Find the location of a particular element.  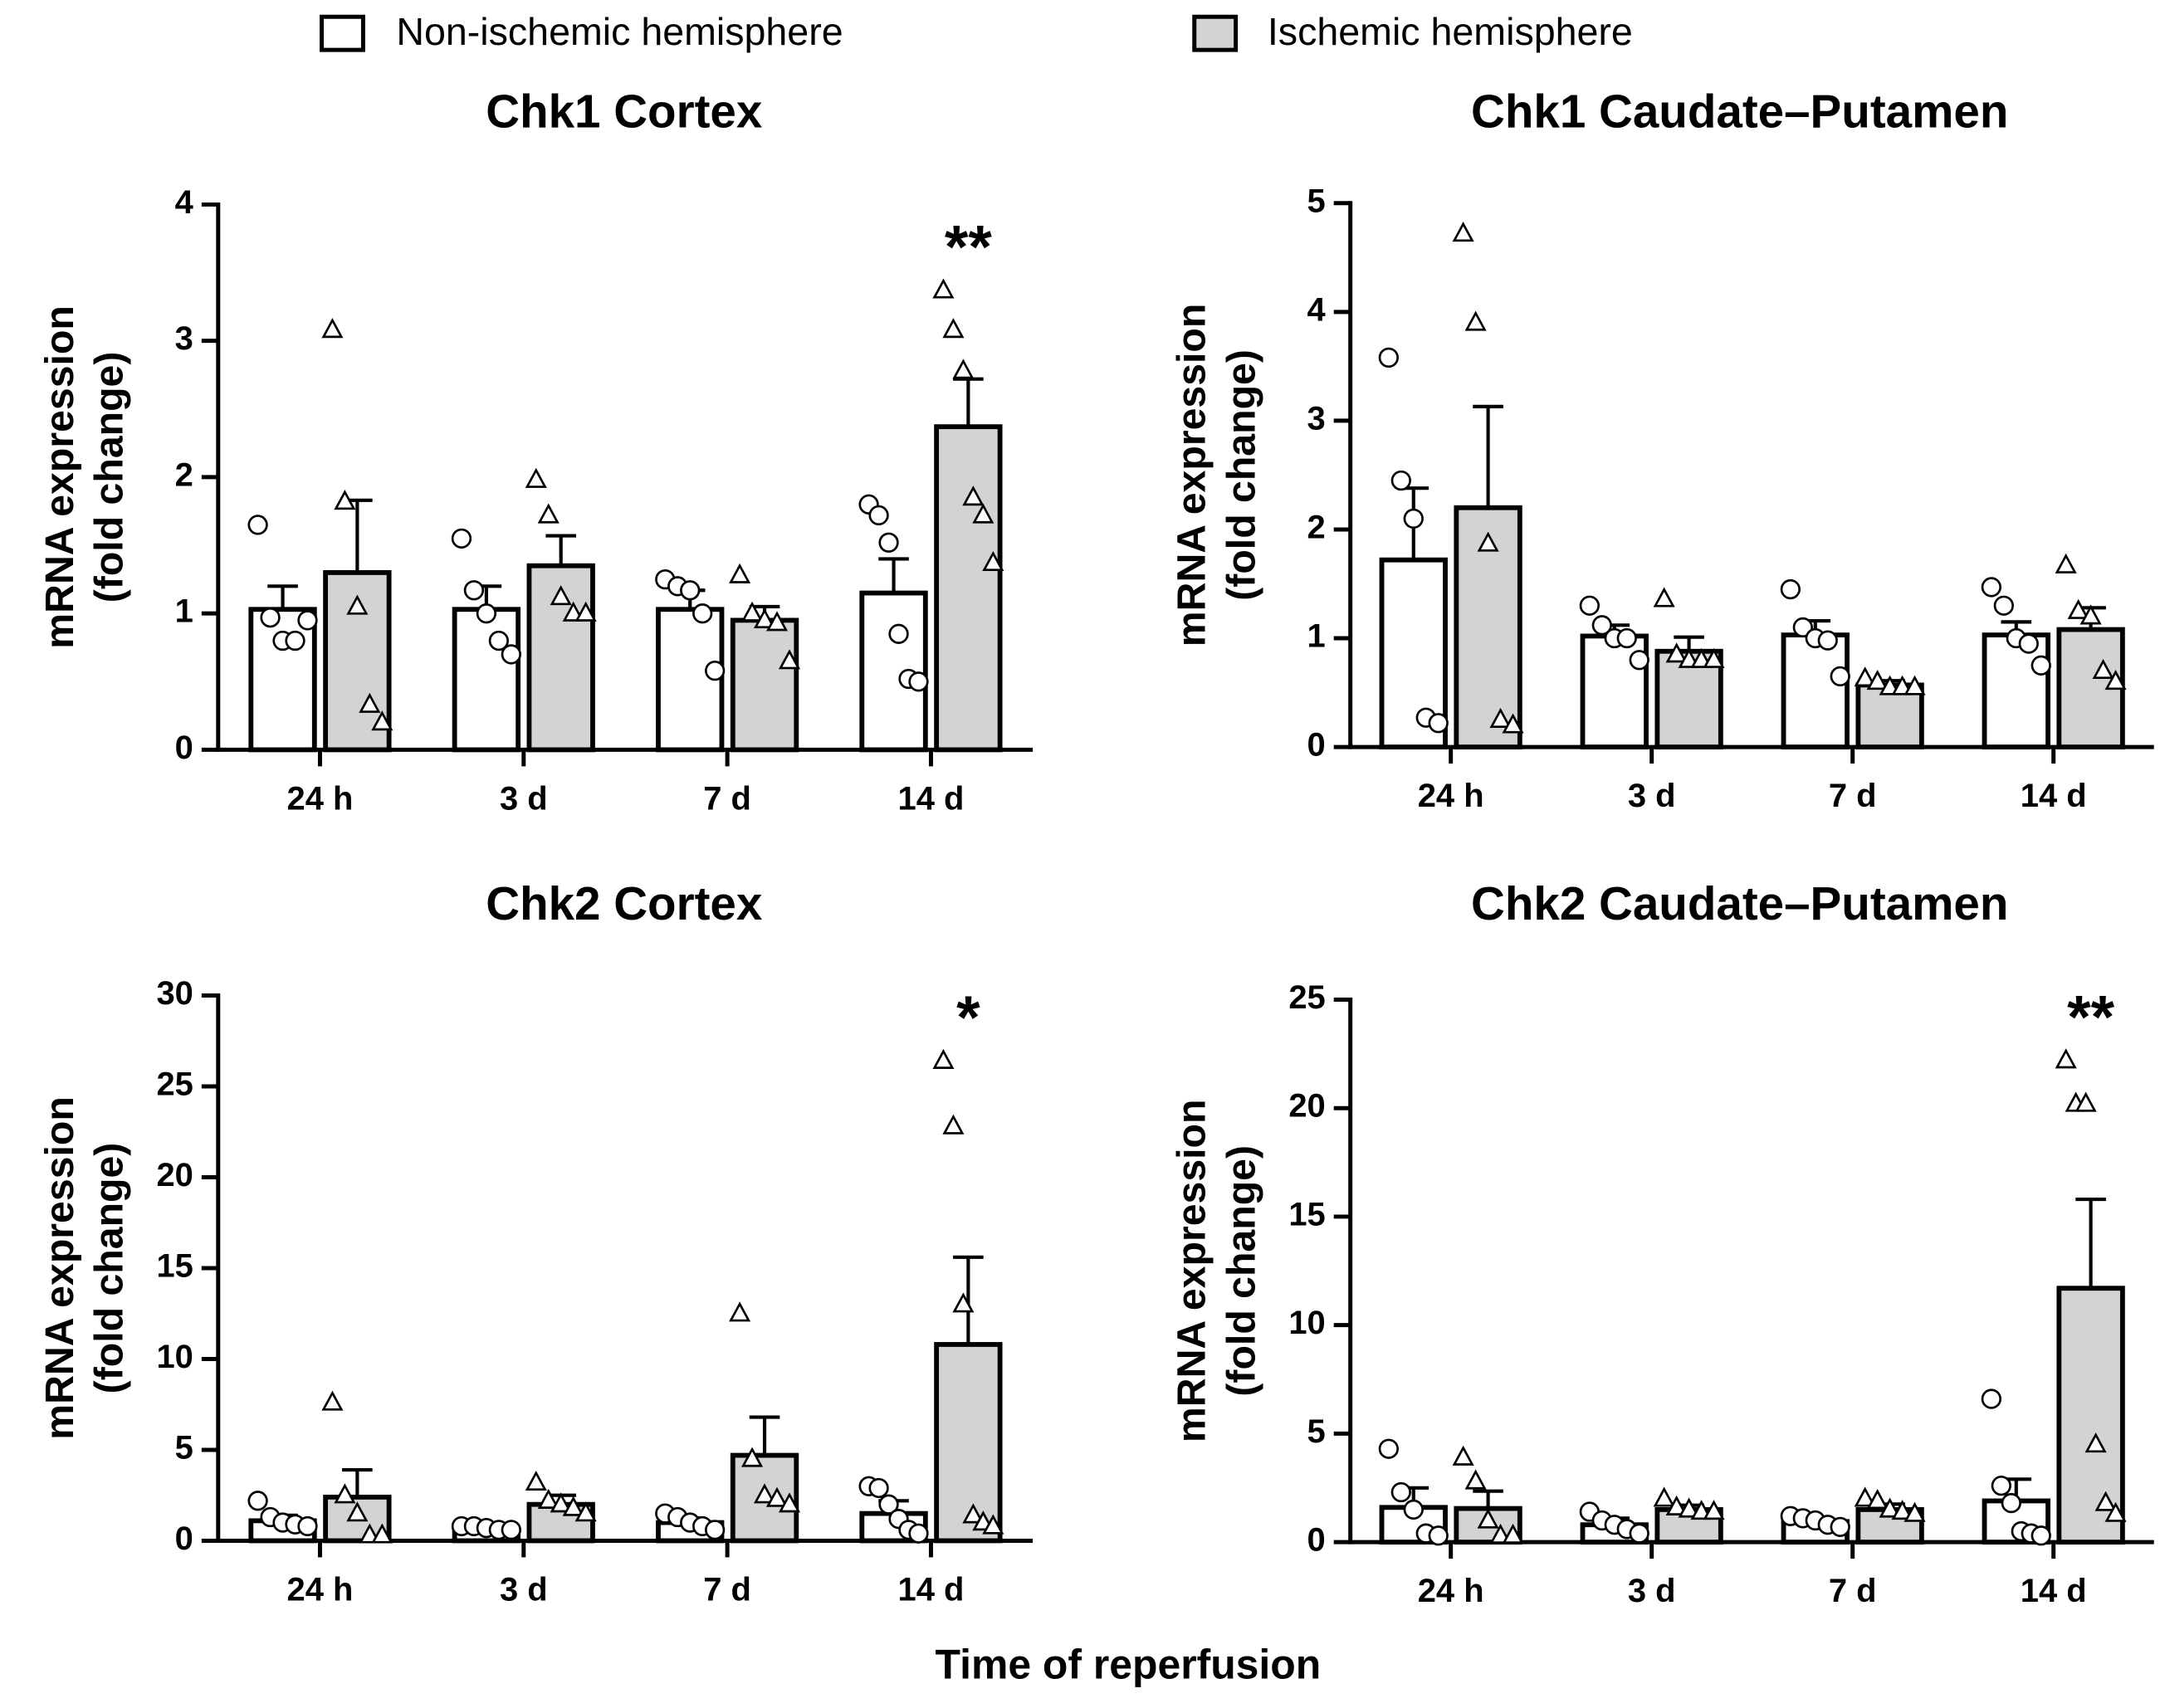

y-tick-label: 15 is located at coordinates (1306, 1214).